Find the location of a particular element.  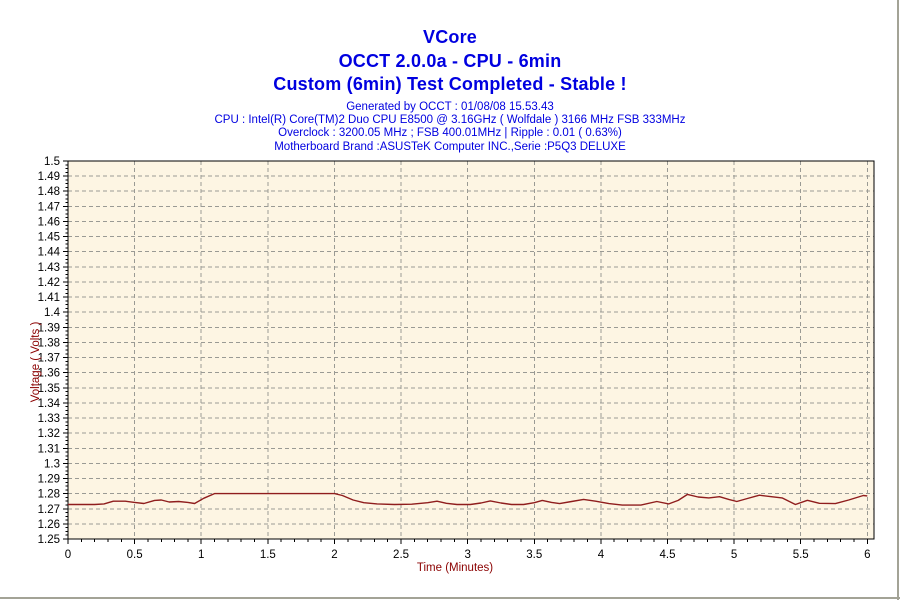

x-tick-label: 5.5 is located at coordinates (801, 555).